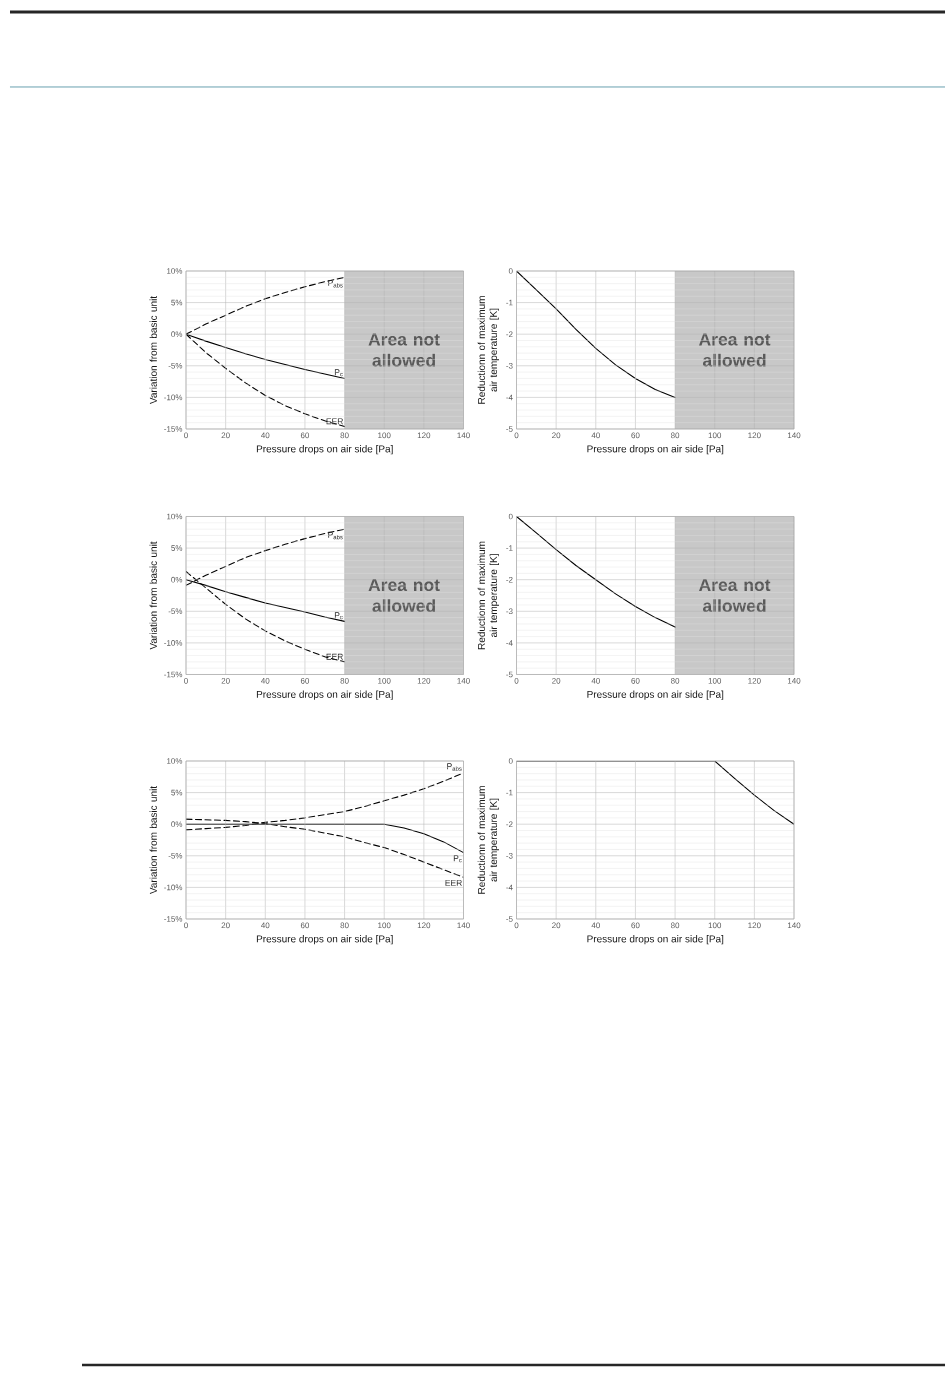 The image size is (950, 1378). What do you see at coordinates (454, 767) in the screenshot?
I see `series-label: P$_{abs}$` at bounding box center [454, 767].